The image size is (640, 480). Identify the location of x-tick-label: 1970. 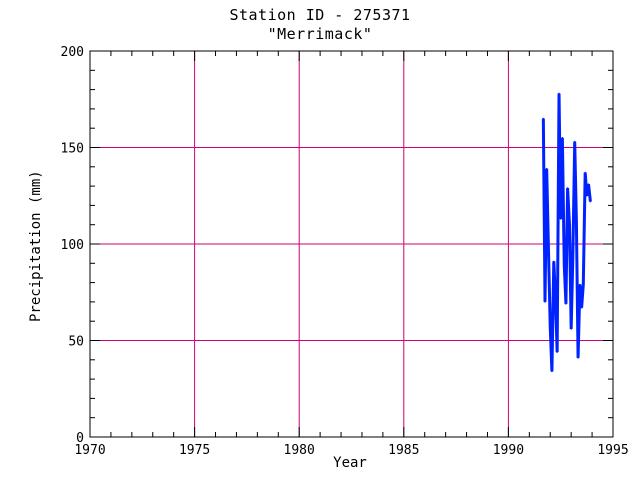
(89, 450).